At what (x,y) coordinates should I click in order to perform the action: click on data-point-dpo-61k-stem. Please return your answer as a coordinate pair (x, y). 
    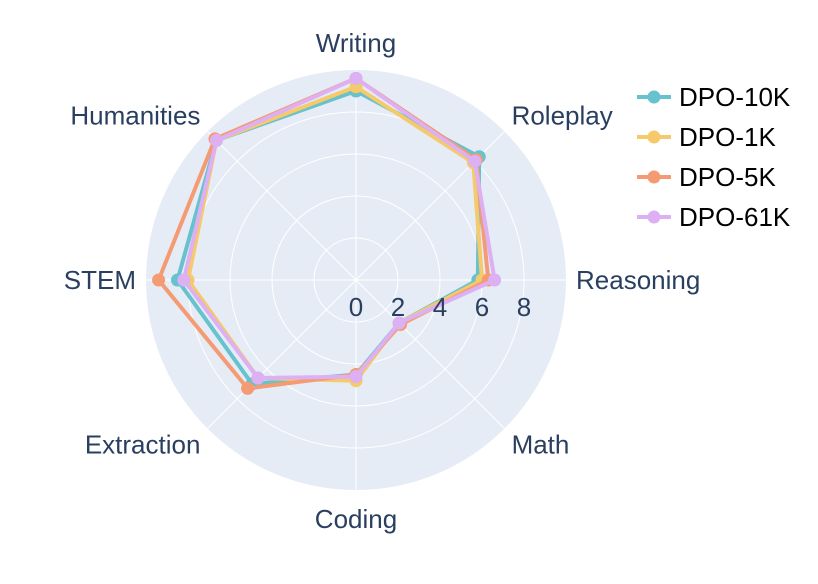
    Looking at the image, I should click on (184, 280).